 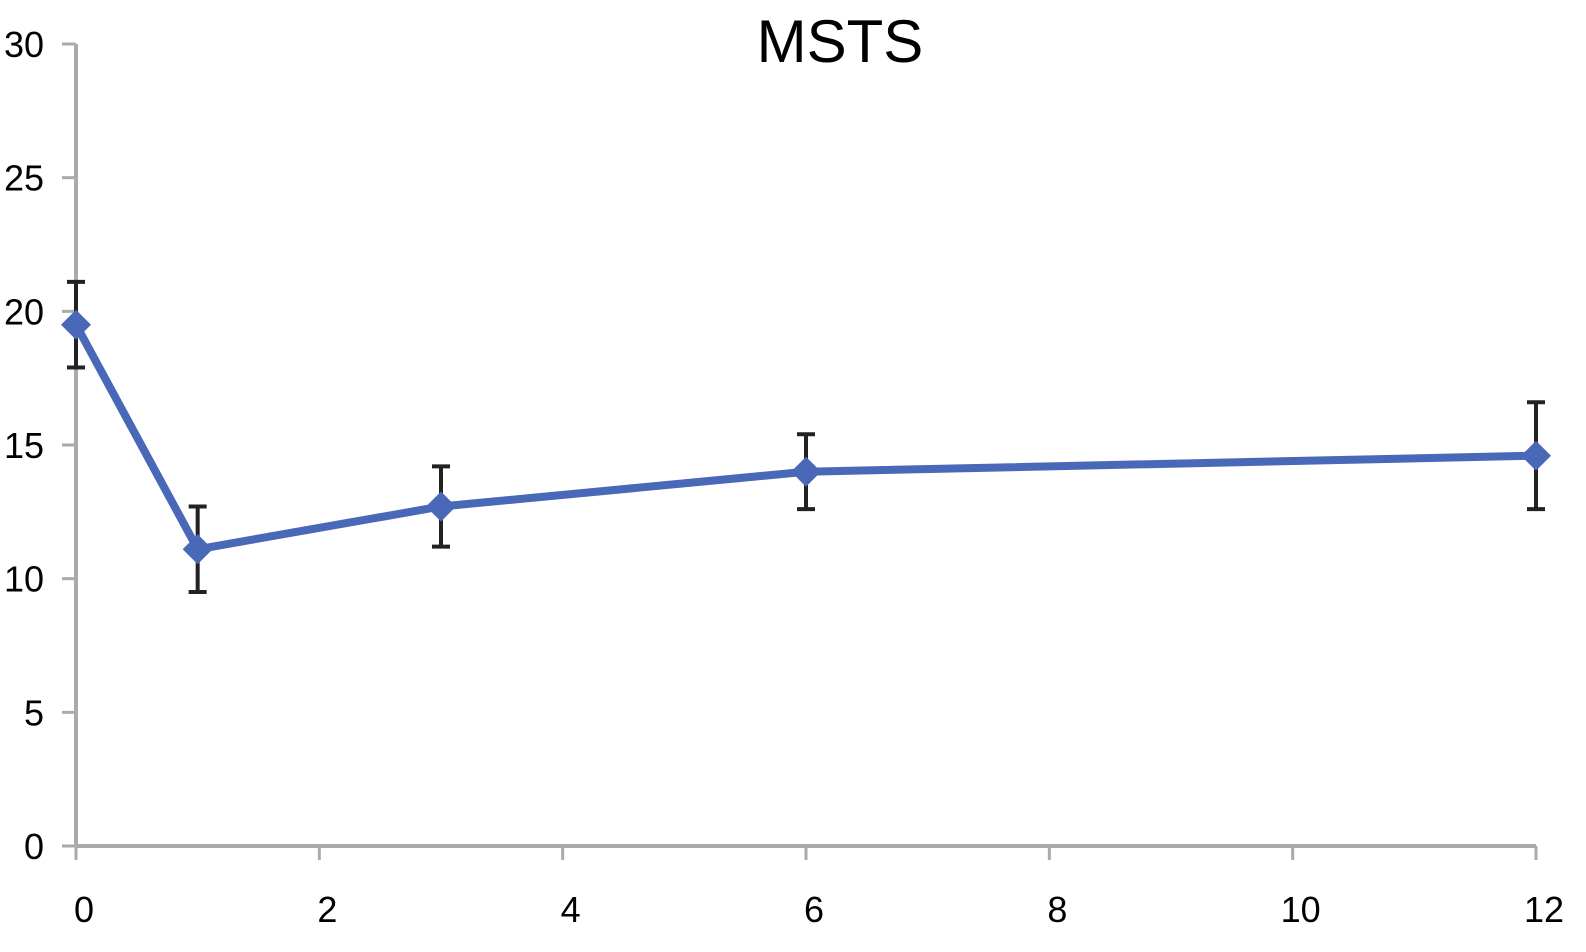 What do you see at coordinates (34, 846) in the screenshot?
I see `y-tick-label: 0` at bounding box center [34, 846].